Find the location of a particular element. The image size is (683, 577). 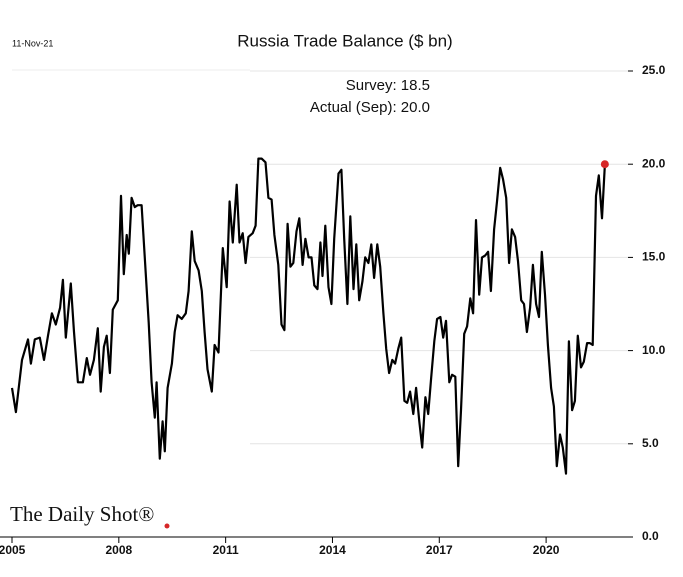

y-tick-label: 20.0 is located at coordinates (654, 163).